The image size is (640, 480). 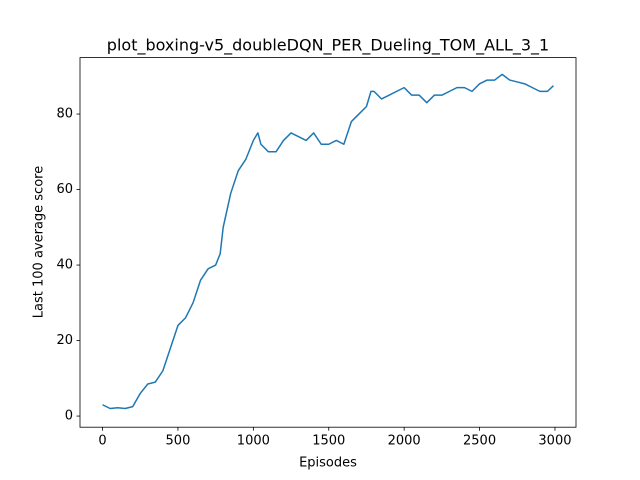 I want to click on y-axis-label: Last 100 average score, so click(x=39, y=242).